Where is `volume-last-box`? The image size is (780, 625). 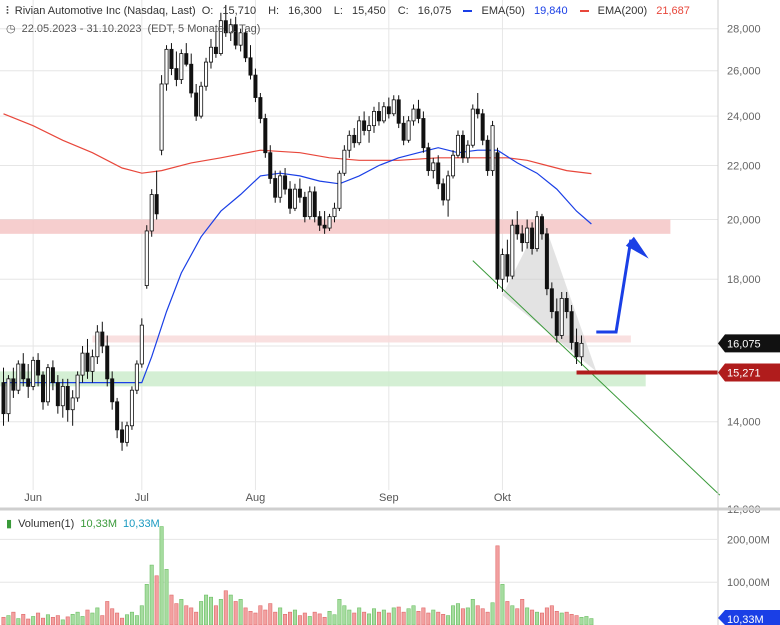 volume-last-box is located at coordinates (749, 617).